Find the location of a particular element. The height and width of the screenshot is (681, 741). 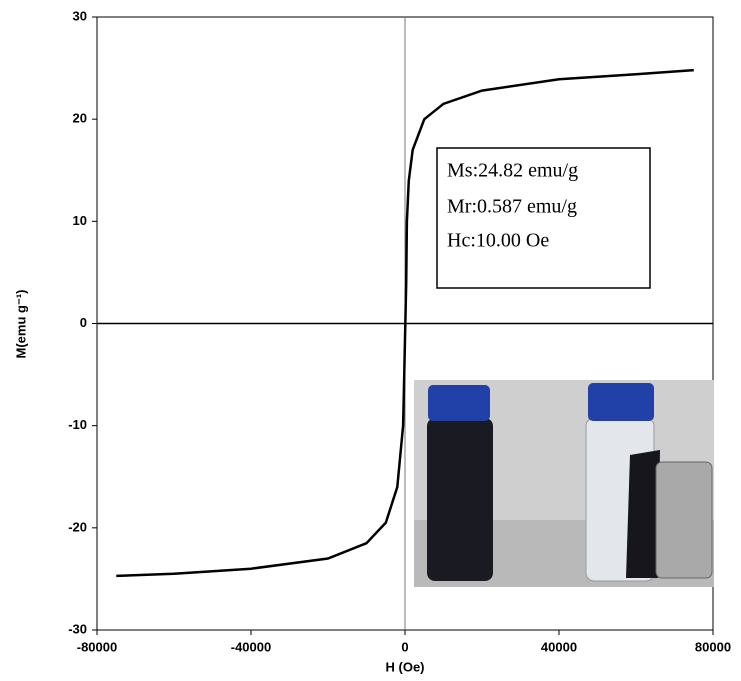

annotation: Hc:10.00 Oe is located at coordinates (498, 241).